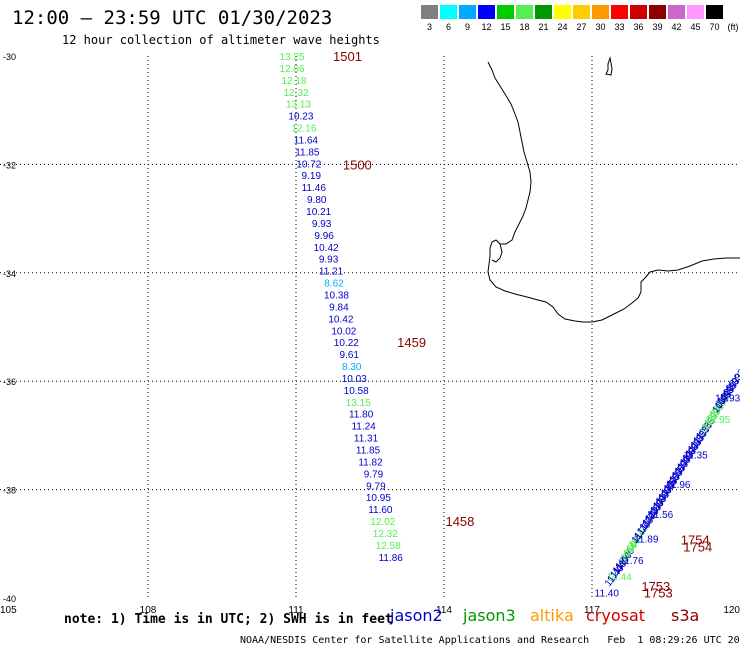  I want to click on wave-height-label: 12.02, so click(382, 522).